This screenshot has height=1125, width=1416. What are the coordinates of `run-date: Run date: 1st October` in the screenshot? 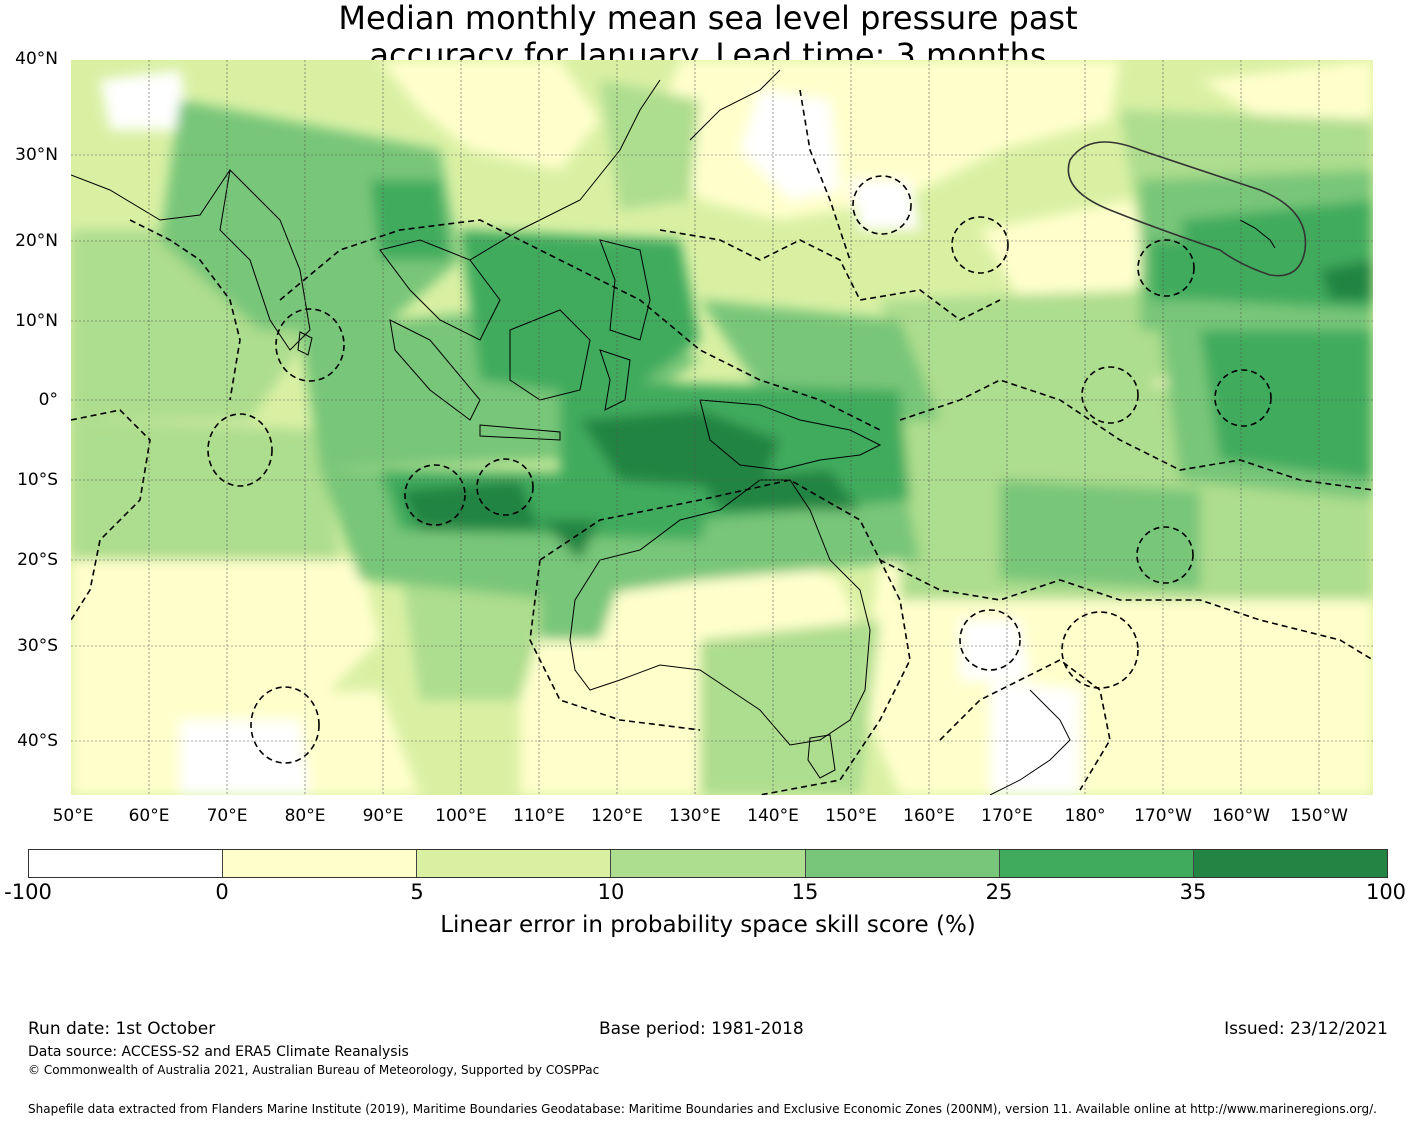 It's located at (122, 1029).